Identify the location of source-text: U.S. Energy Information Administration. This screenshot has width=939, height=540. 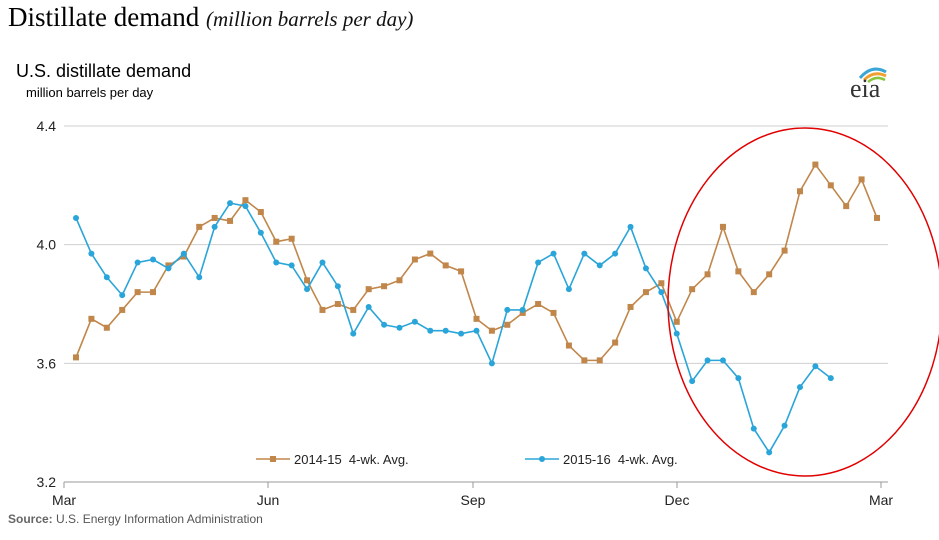
(159, 519).